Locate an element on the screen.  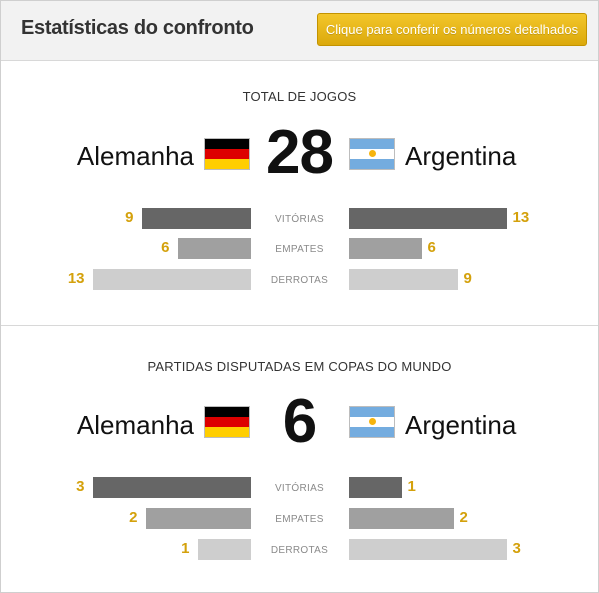
draws-value-right: 2 is located at coordinates (463, 517).